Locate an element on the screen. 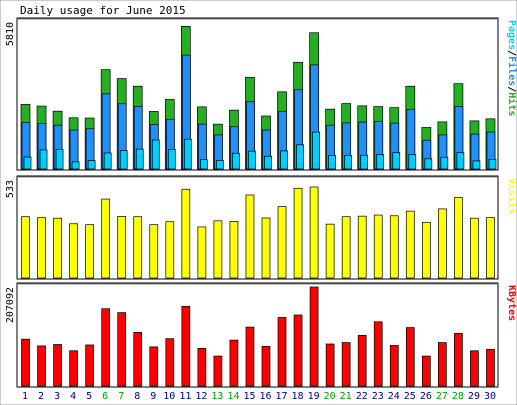 The width and height of the screenshot is (517, 405). series-label-part: Files is located at coordinates (511, 71).